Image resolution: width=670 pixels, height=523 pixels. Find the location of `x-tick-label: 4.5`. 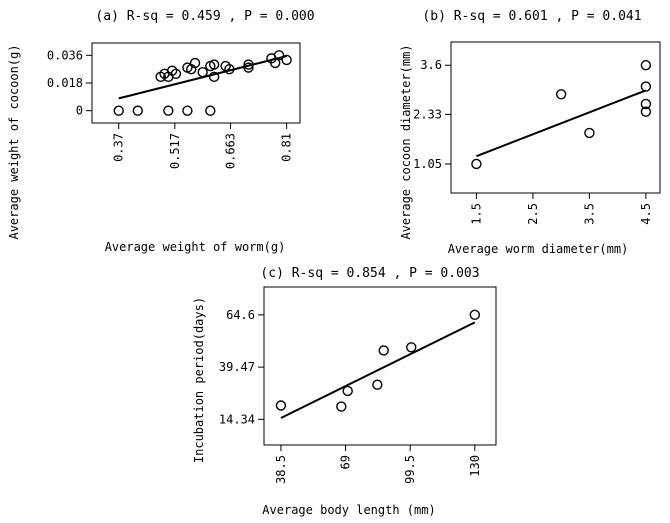

x-tick-label: 4.5 is located at coordinates (646, 214).